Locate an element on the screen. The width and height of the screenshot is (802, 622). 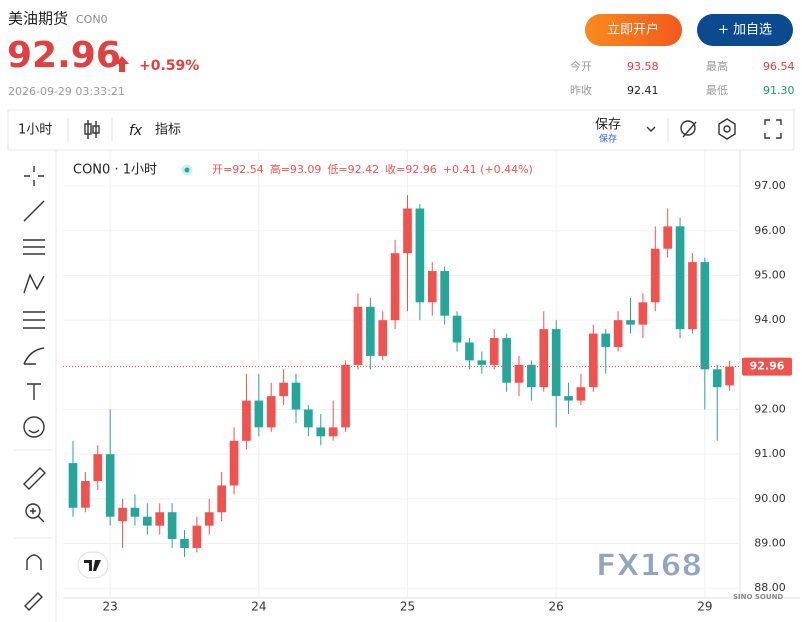
watchlist-label: + 加自选 is located at coordinates (745, 30).